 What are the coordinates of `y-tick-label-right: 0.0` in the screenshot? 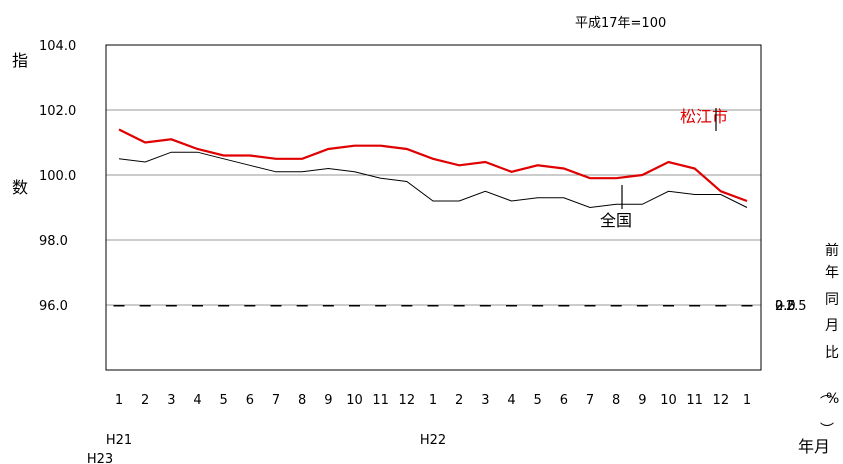 It's located at (785, 306).